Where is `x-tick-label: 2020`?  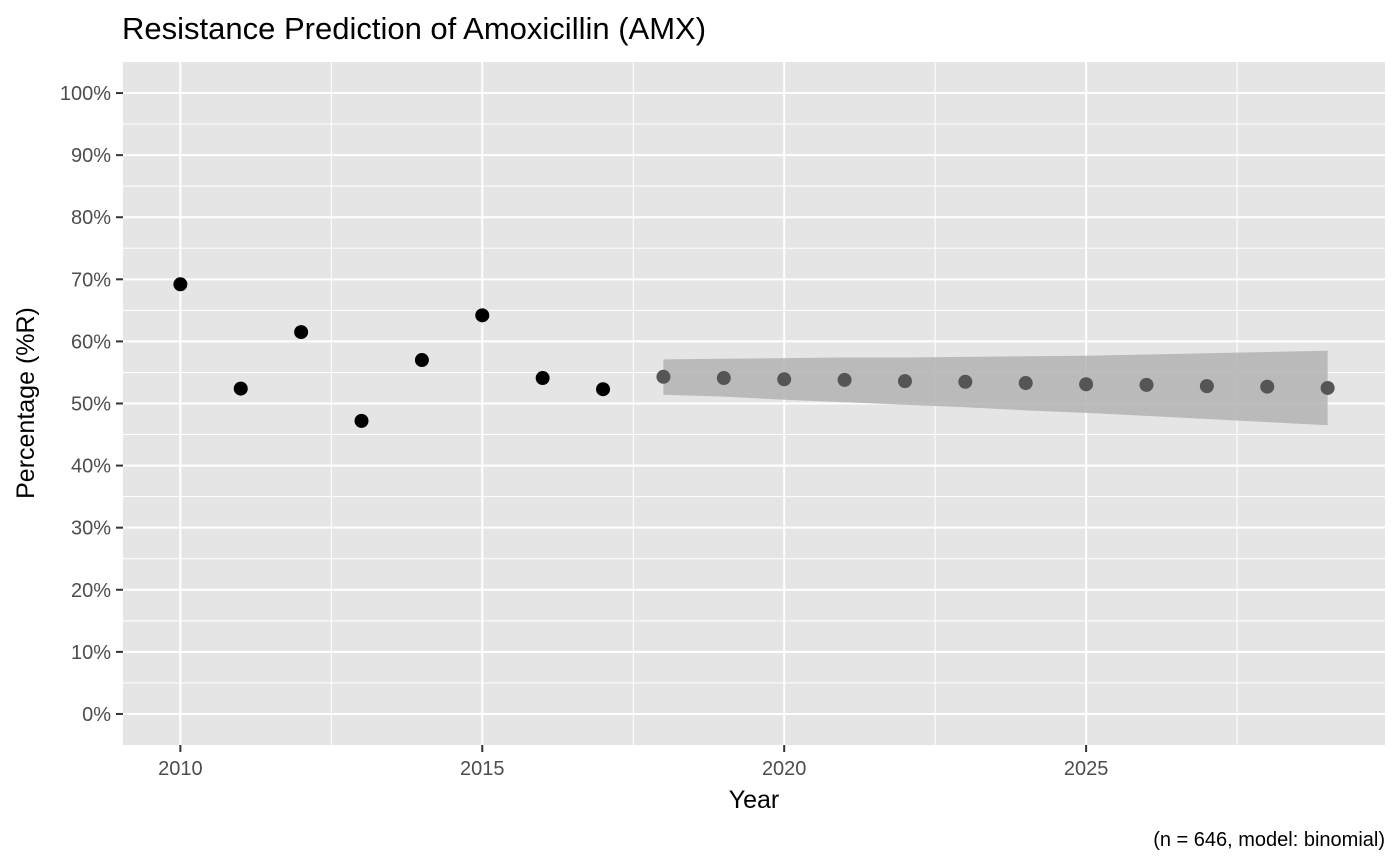
x-tick-label: 2020 is located at coordinates (784, 769).